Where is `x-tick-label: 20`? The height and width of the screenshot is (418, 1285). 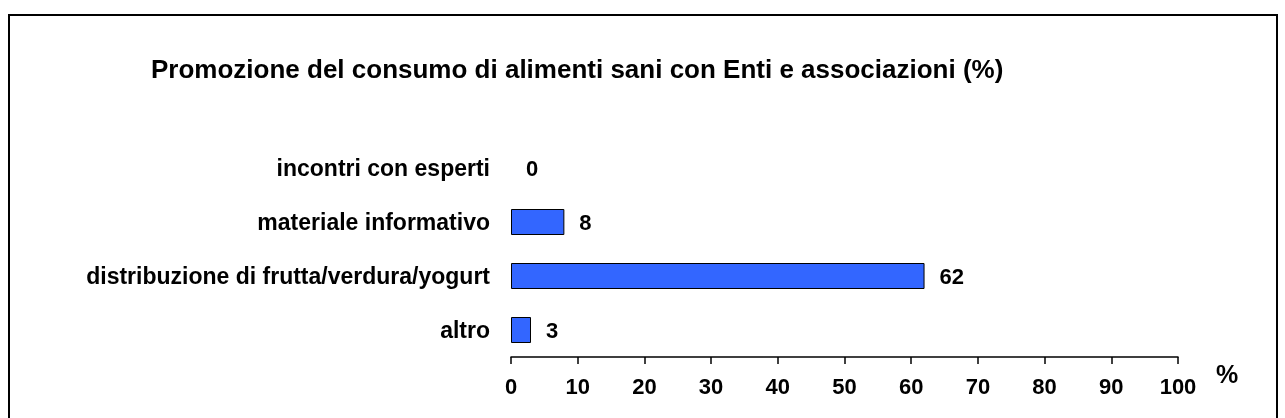 x-tick-label: 20 is located at coordinates (644, 386).